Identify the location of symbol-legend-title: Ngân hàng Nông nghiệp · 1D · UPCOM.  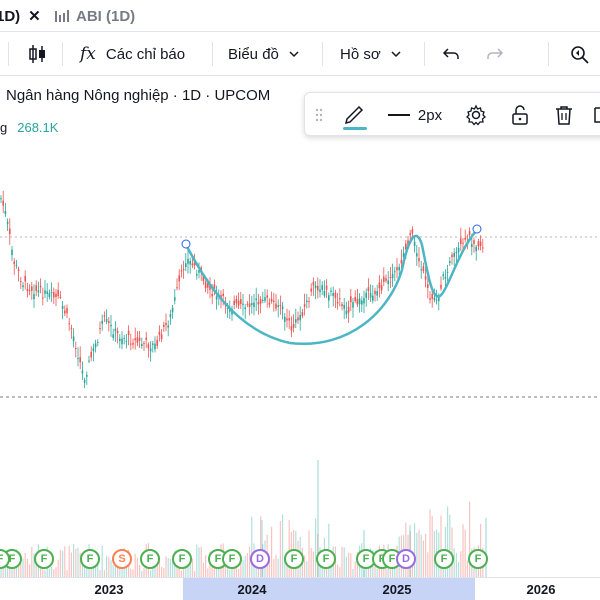
(138, 95).